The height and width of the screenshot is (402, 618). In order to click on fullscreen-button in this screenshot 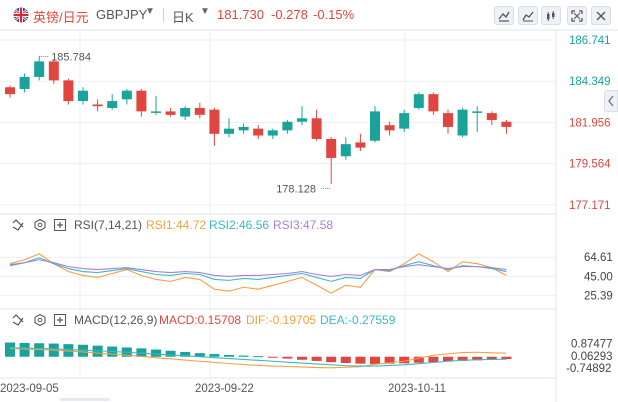, I will do `click(577, 15)`.